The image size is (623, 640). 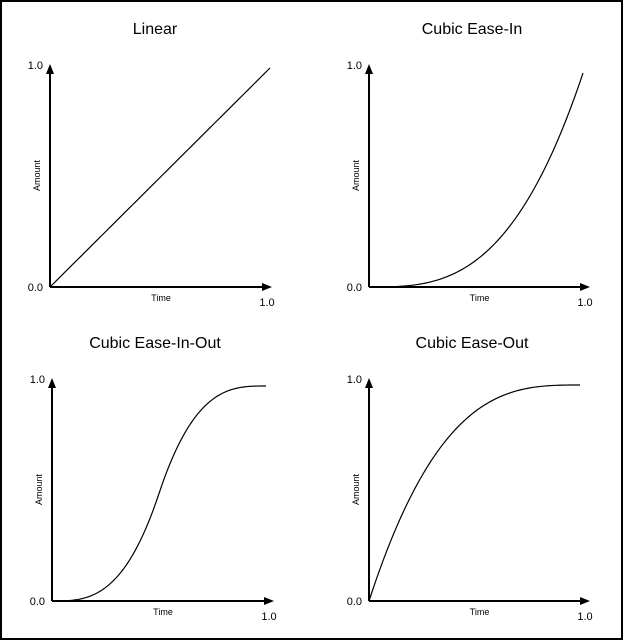 What do you see at coordinates (52, 383) in the screenshot?
I see `panel-3-y-axis-arrow` at bounding box center [52, 383].